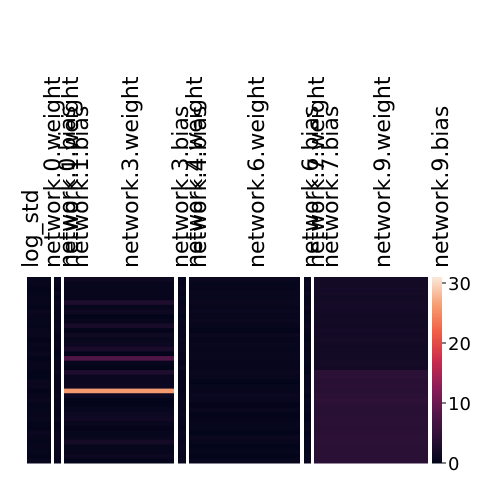 This screenshot has height=500, width=500. I want to click on column-tick-label: network.6.weight, so click(257, 172).